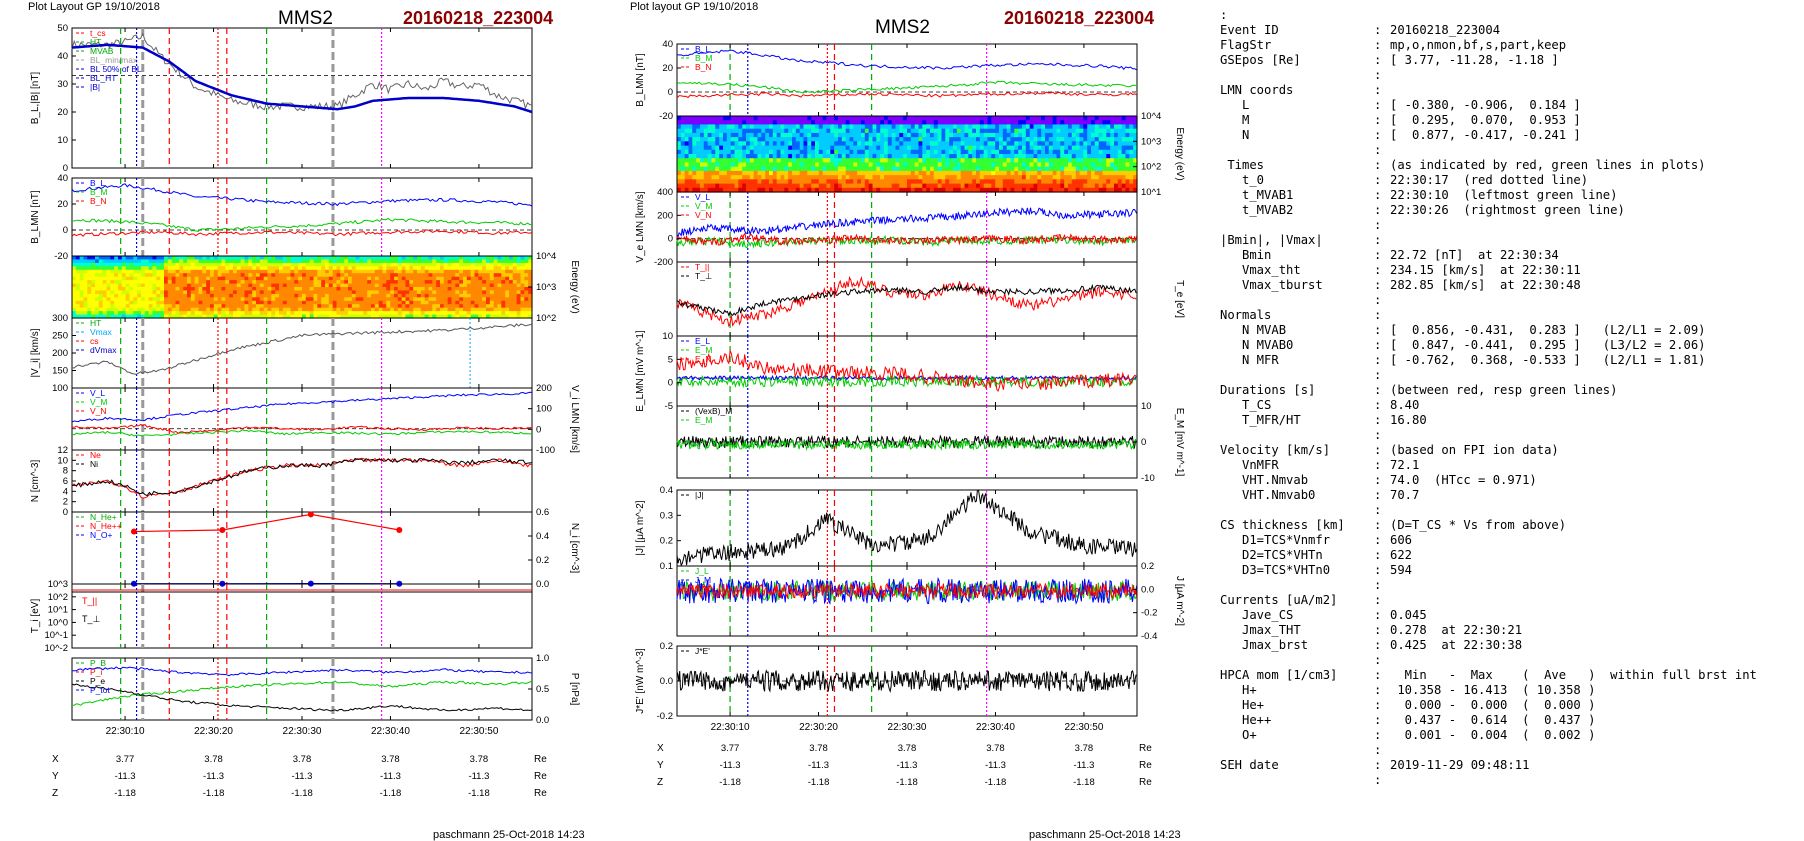 The height and width of the screenshot is (841, 1804). Describe the element at coordinates (703, 359) in the screenshot. I see `legend-label: E_N` at that location.